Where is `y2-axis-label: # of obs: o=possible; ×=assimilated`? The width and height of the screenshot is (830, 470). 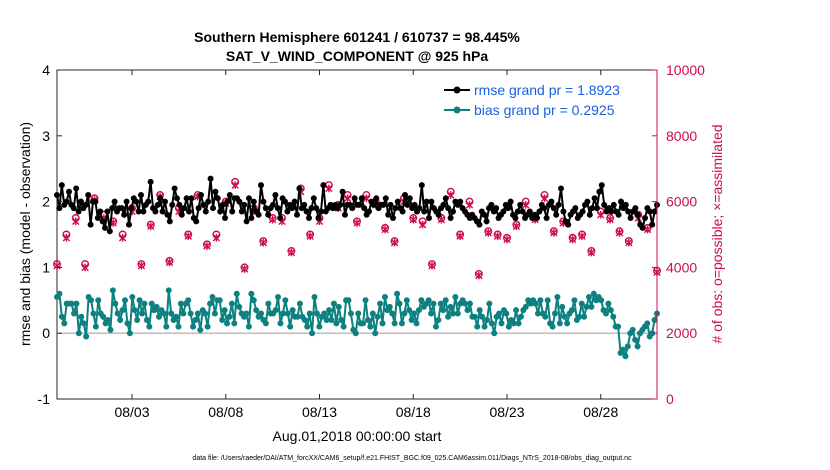 y2-axis-label: # of obs: o=possible; ×=assimilated is located at coordinates (717, 233).